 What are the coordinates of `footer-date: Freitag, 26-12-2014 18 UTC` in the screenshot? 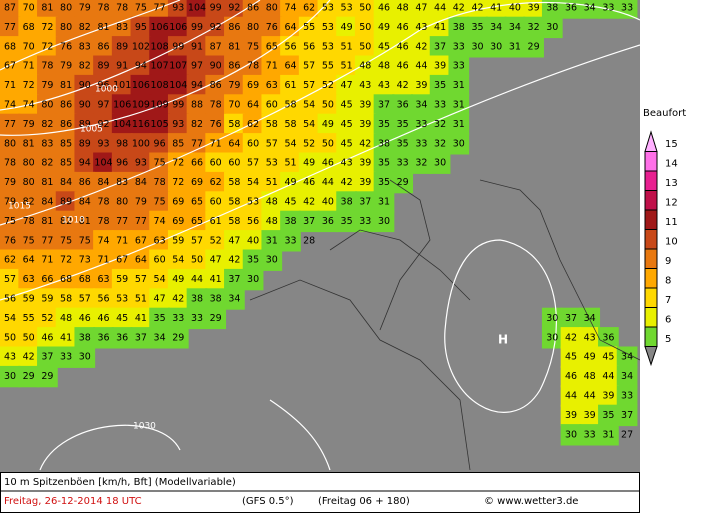 It's located at (73, 501).